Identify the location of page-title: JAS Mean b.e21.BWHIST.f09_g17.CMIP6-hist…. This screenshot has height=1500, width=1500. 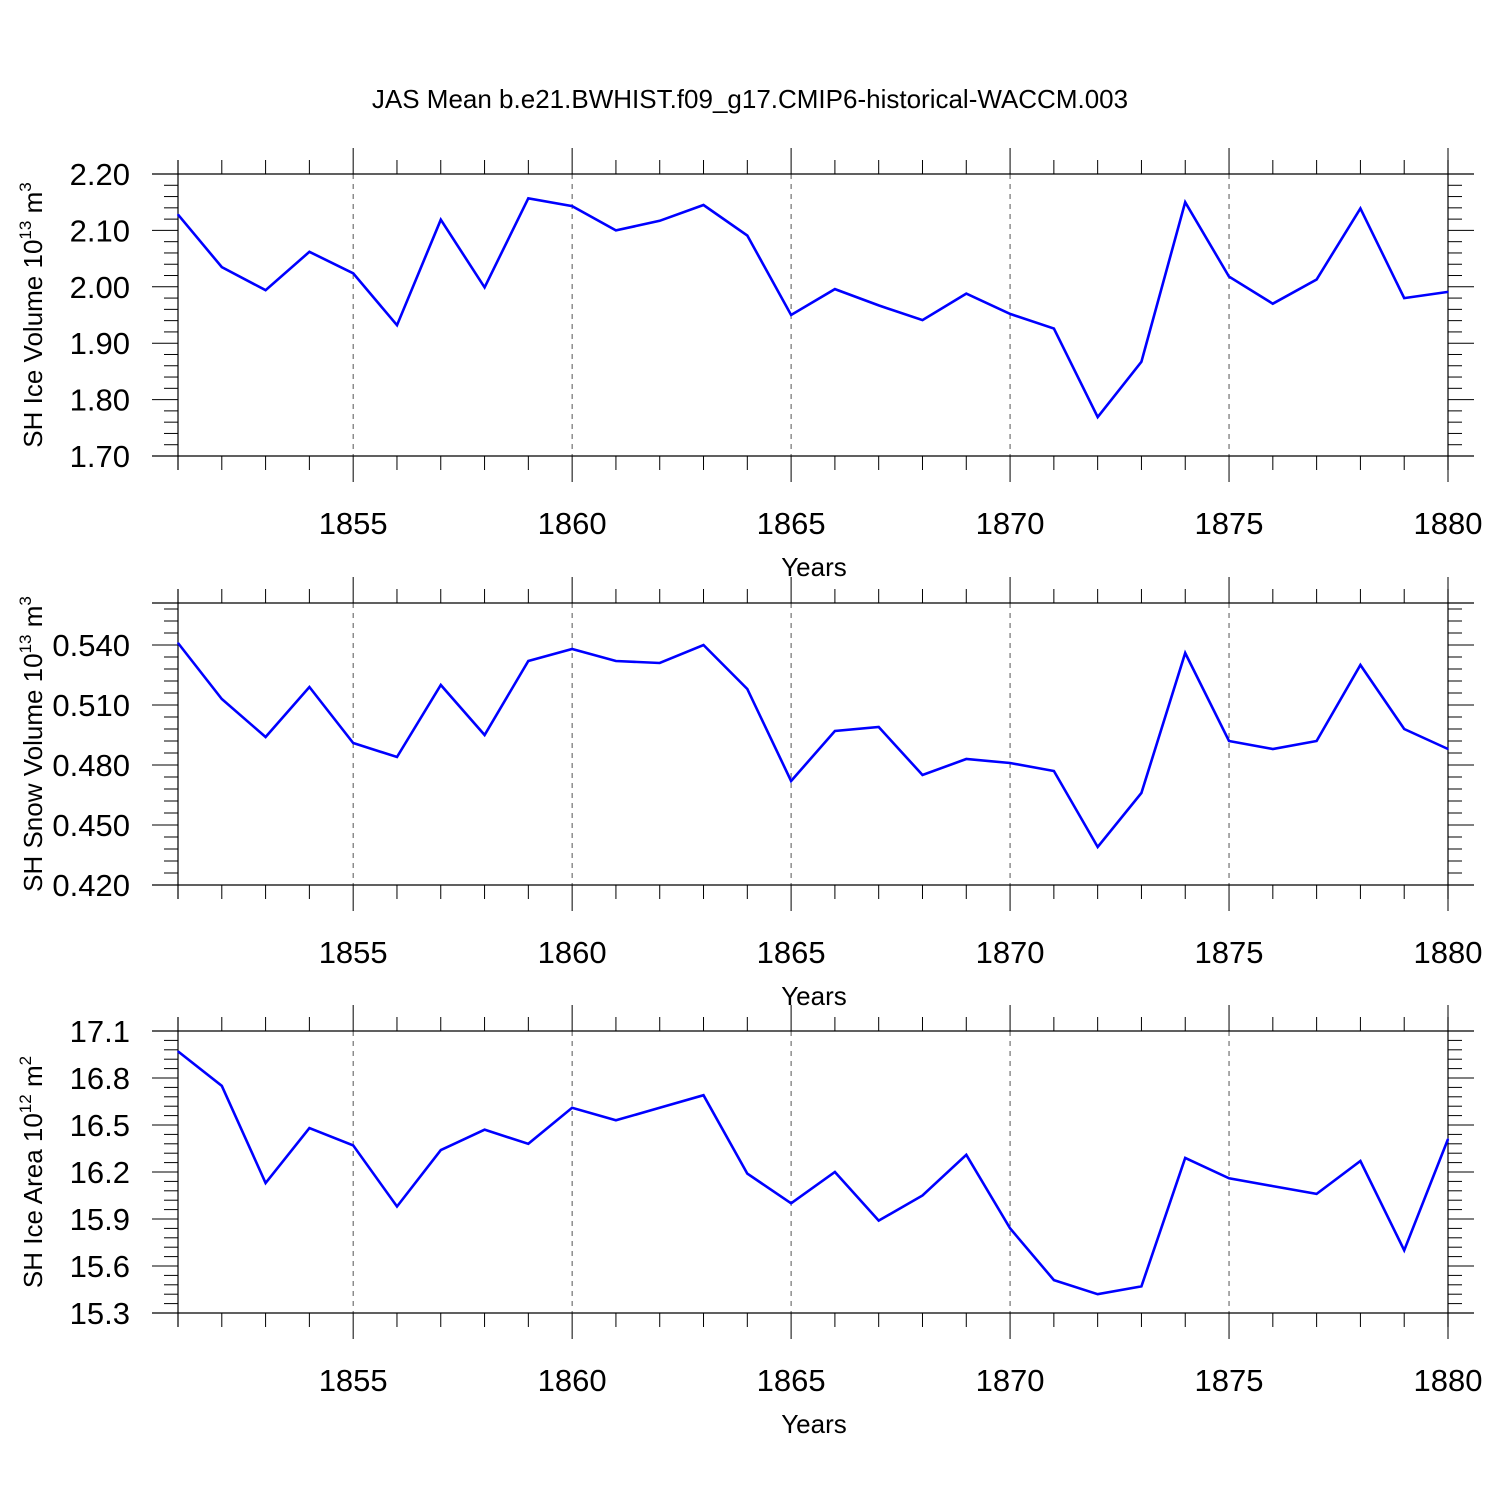
(750, 99).